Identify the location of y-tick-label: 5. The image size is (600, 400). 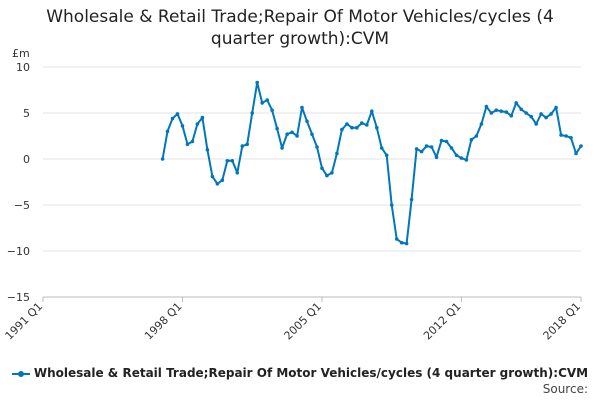
(26, 113).